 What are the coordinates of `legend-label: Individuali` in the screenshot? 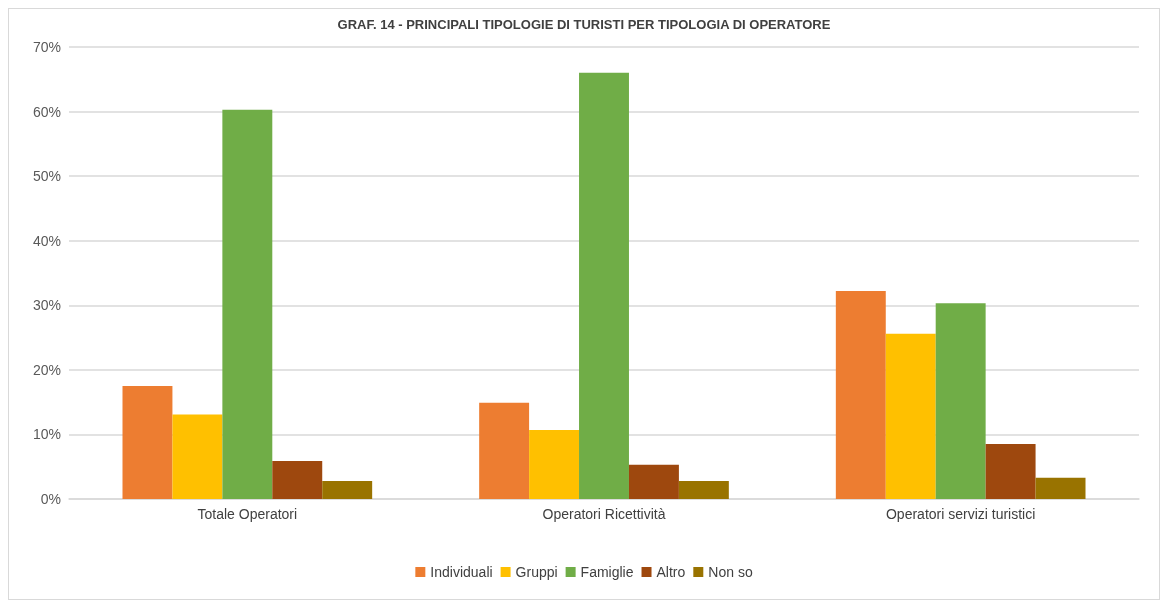 It's located at (461, 572).